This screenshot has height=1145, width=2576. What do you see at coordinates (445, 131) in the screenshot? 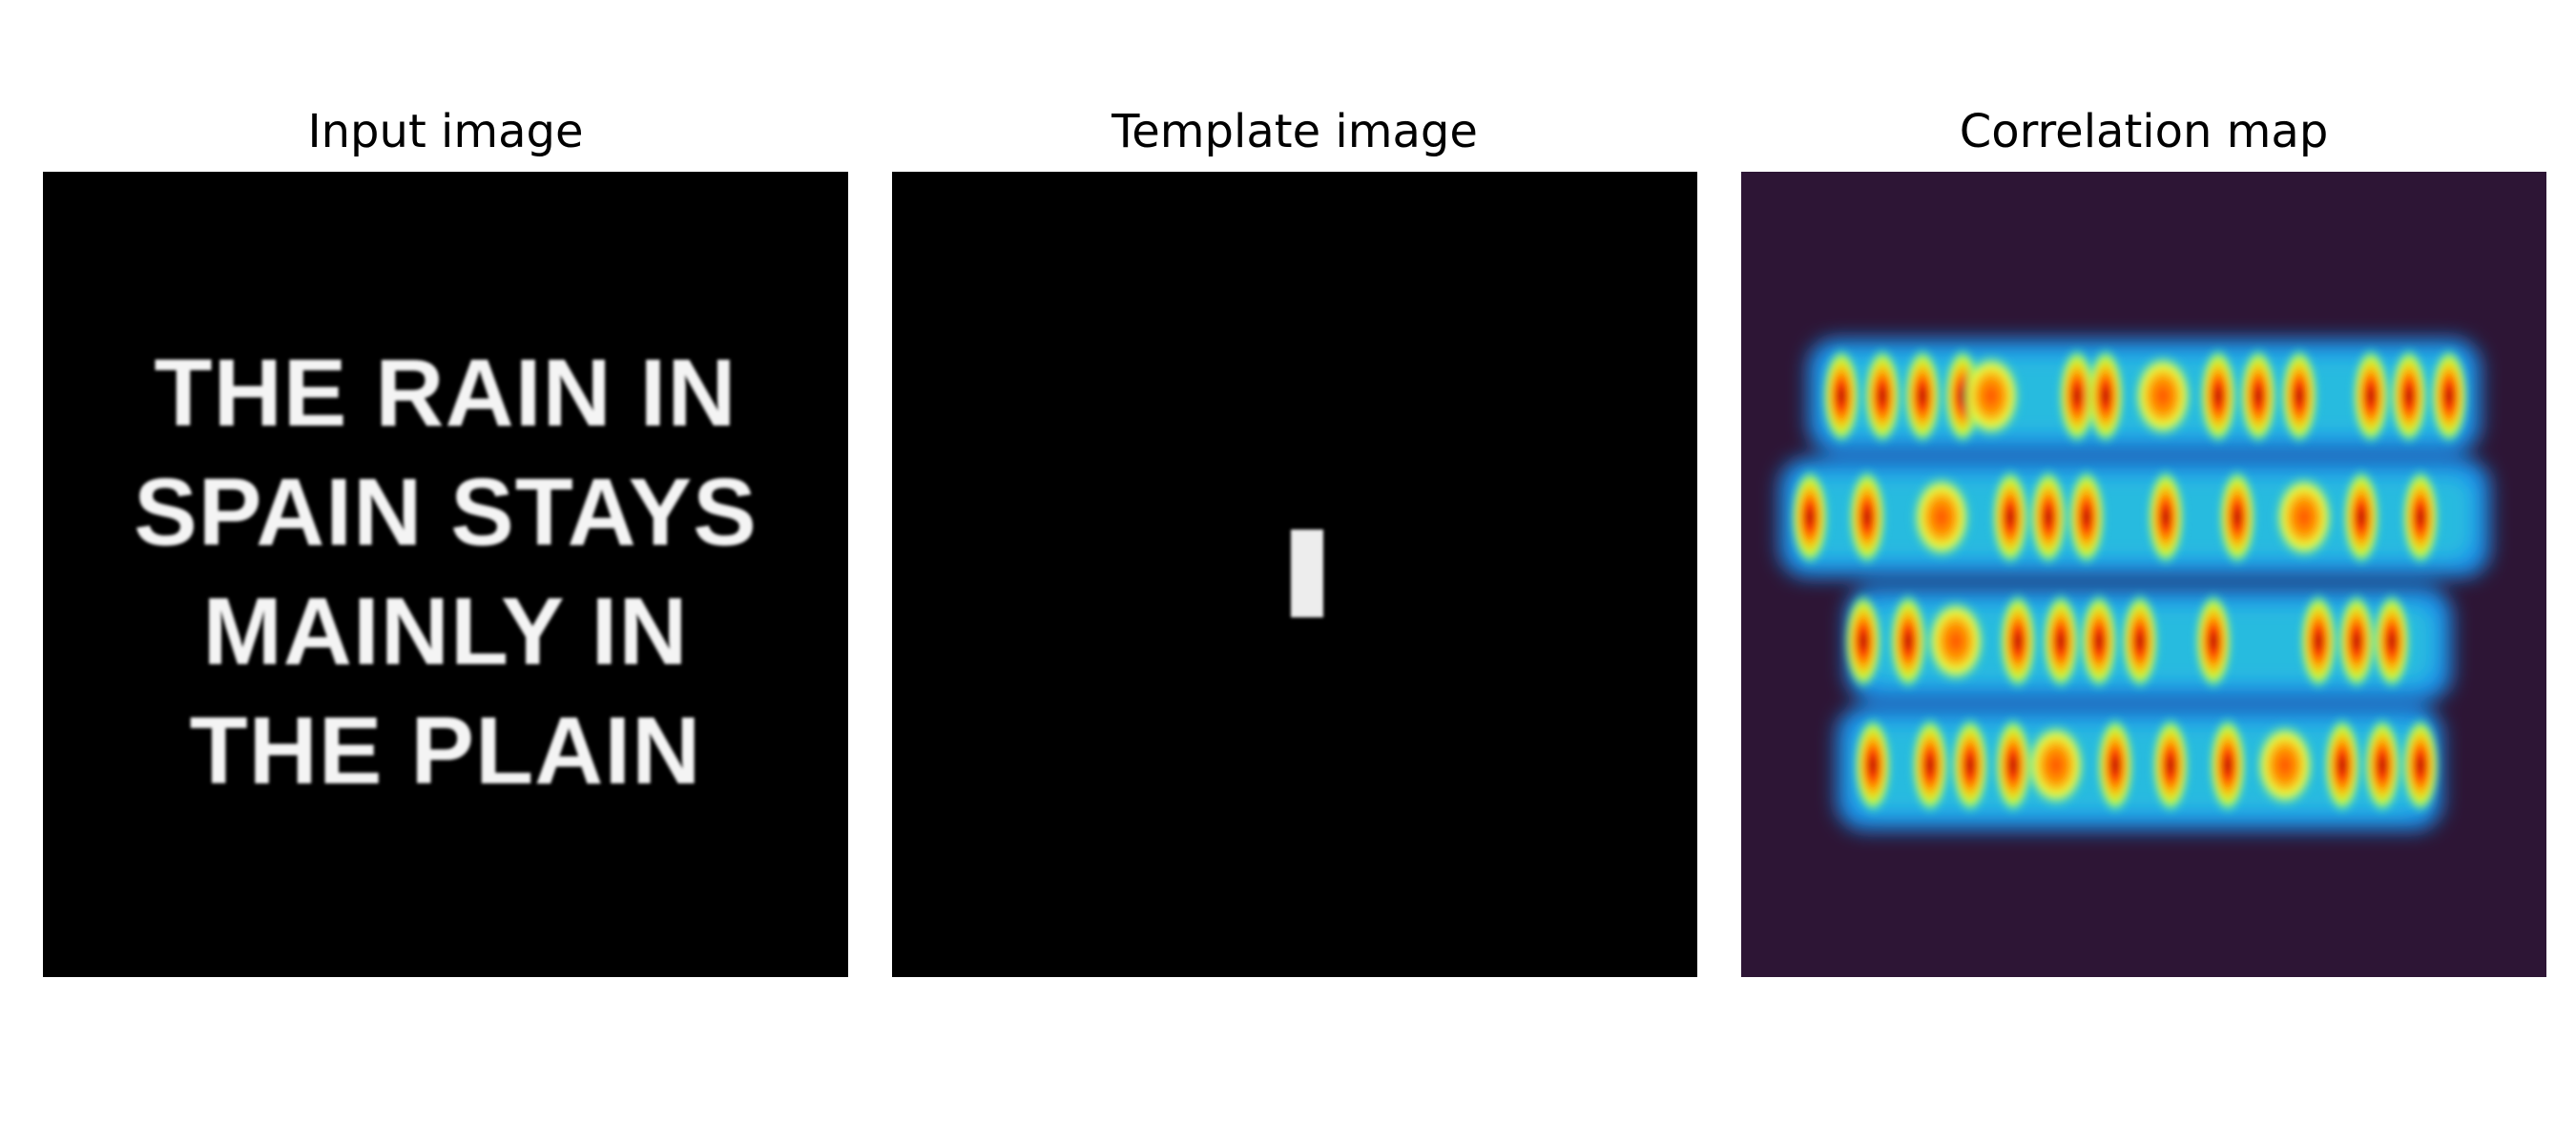
I see `input-image-title: Input image` at bounding box center [445, 131].